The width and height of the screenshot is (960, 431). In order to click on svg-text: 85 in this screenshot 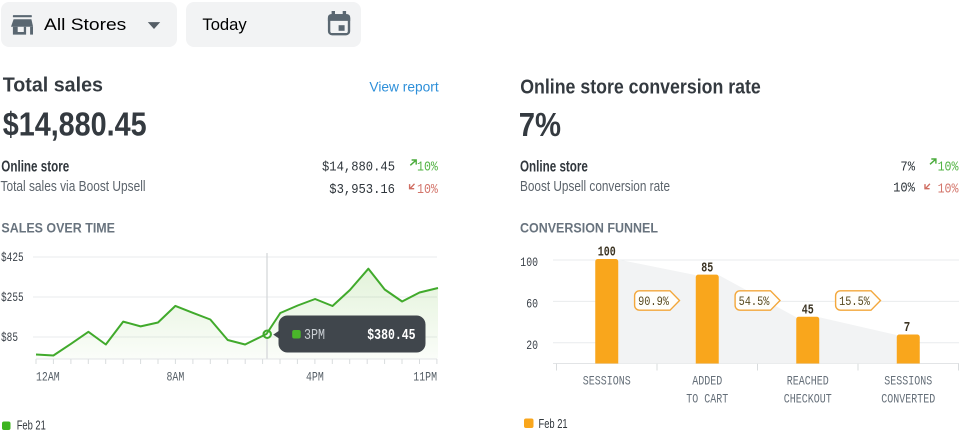, I will do `click(707, 268)`.